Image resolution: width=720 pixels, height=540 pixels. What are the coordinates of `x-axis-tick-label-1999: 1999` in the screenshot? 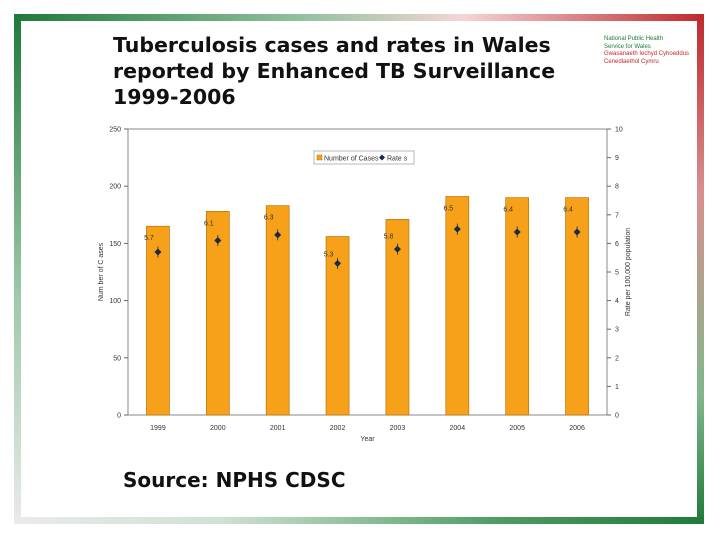 It's located at (158, 428).